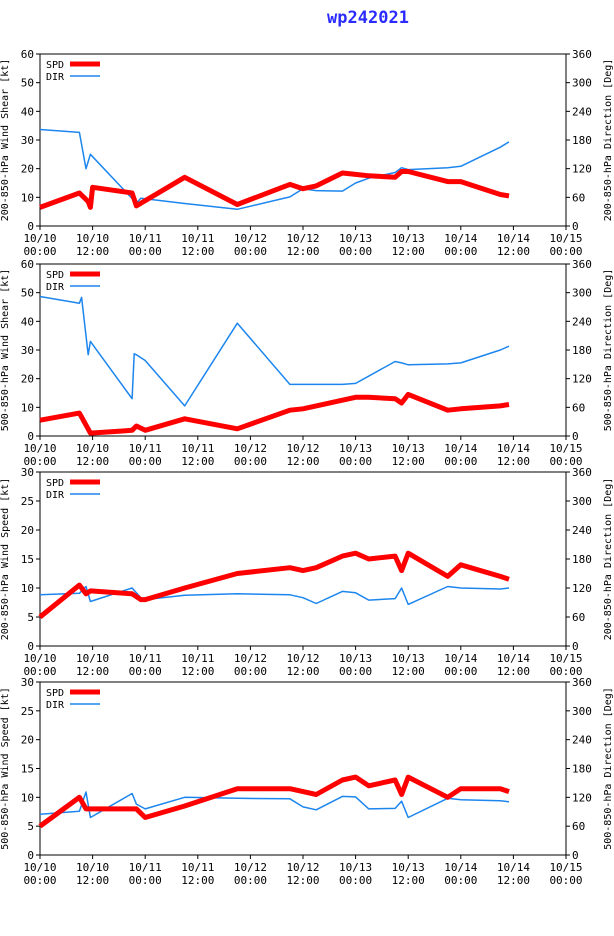  Describe the element at coordinates (5, 559) in the screenshot. I see `y-axis-label: 200-850-hPa Wind Speed [kt]` at that location.